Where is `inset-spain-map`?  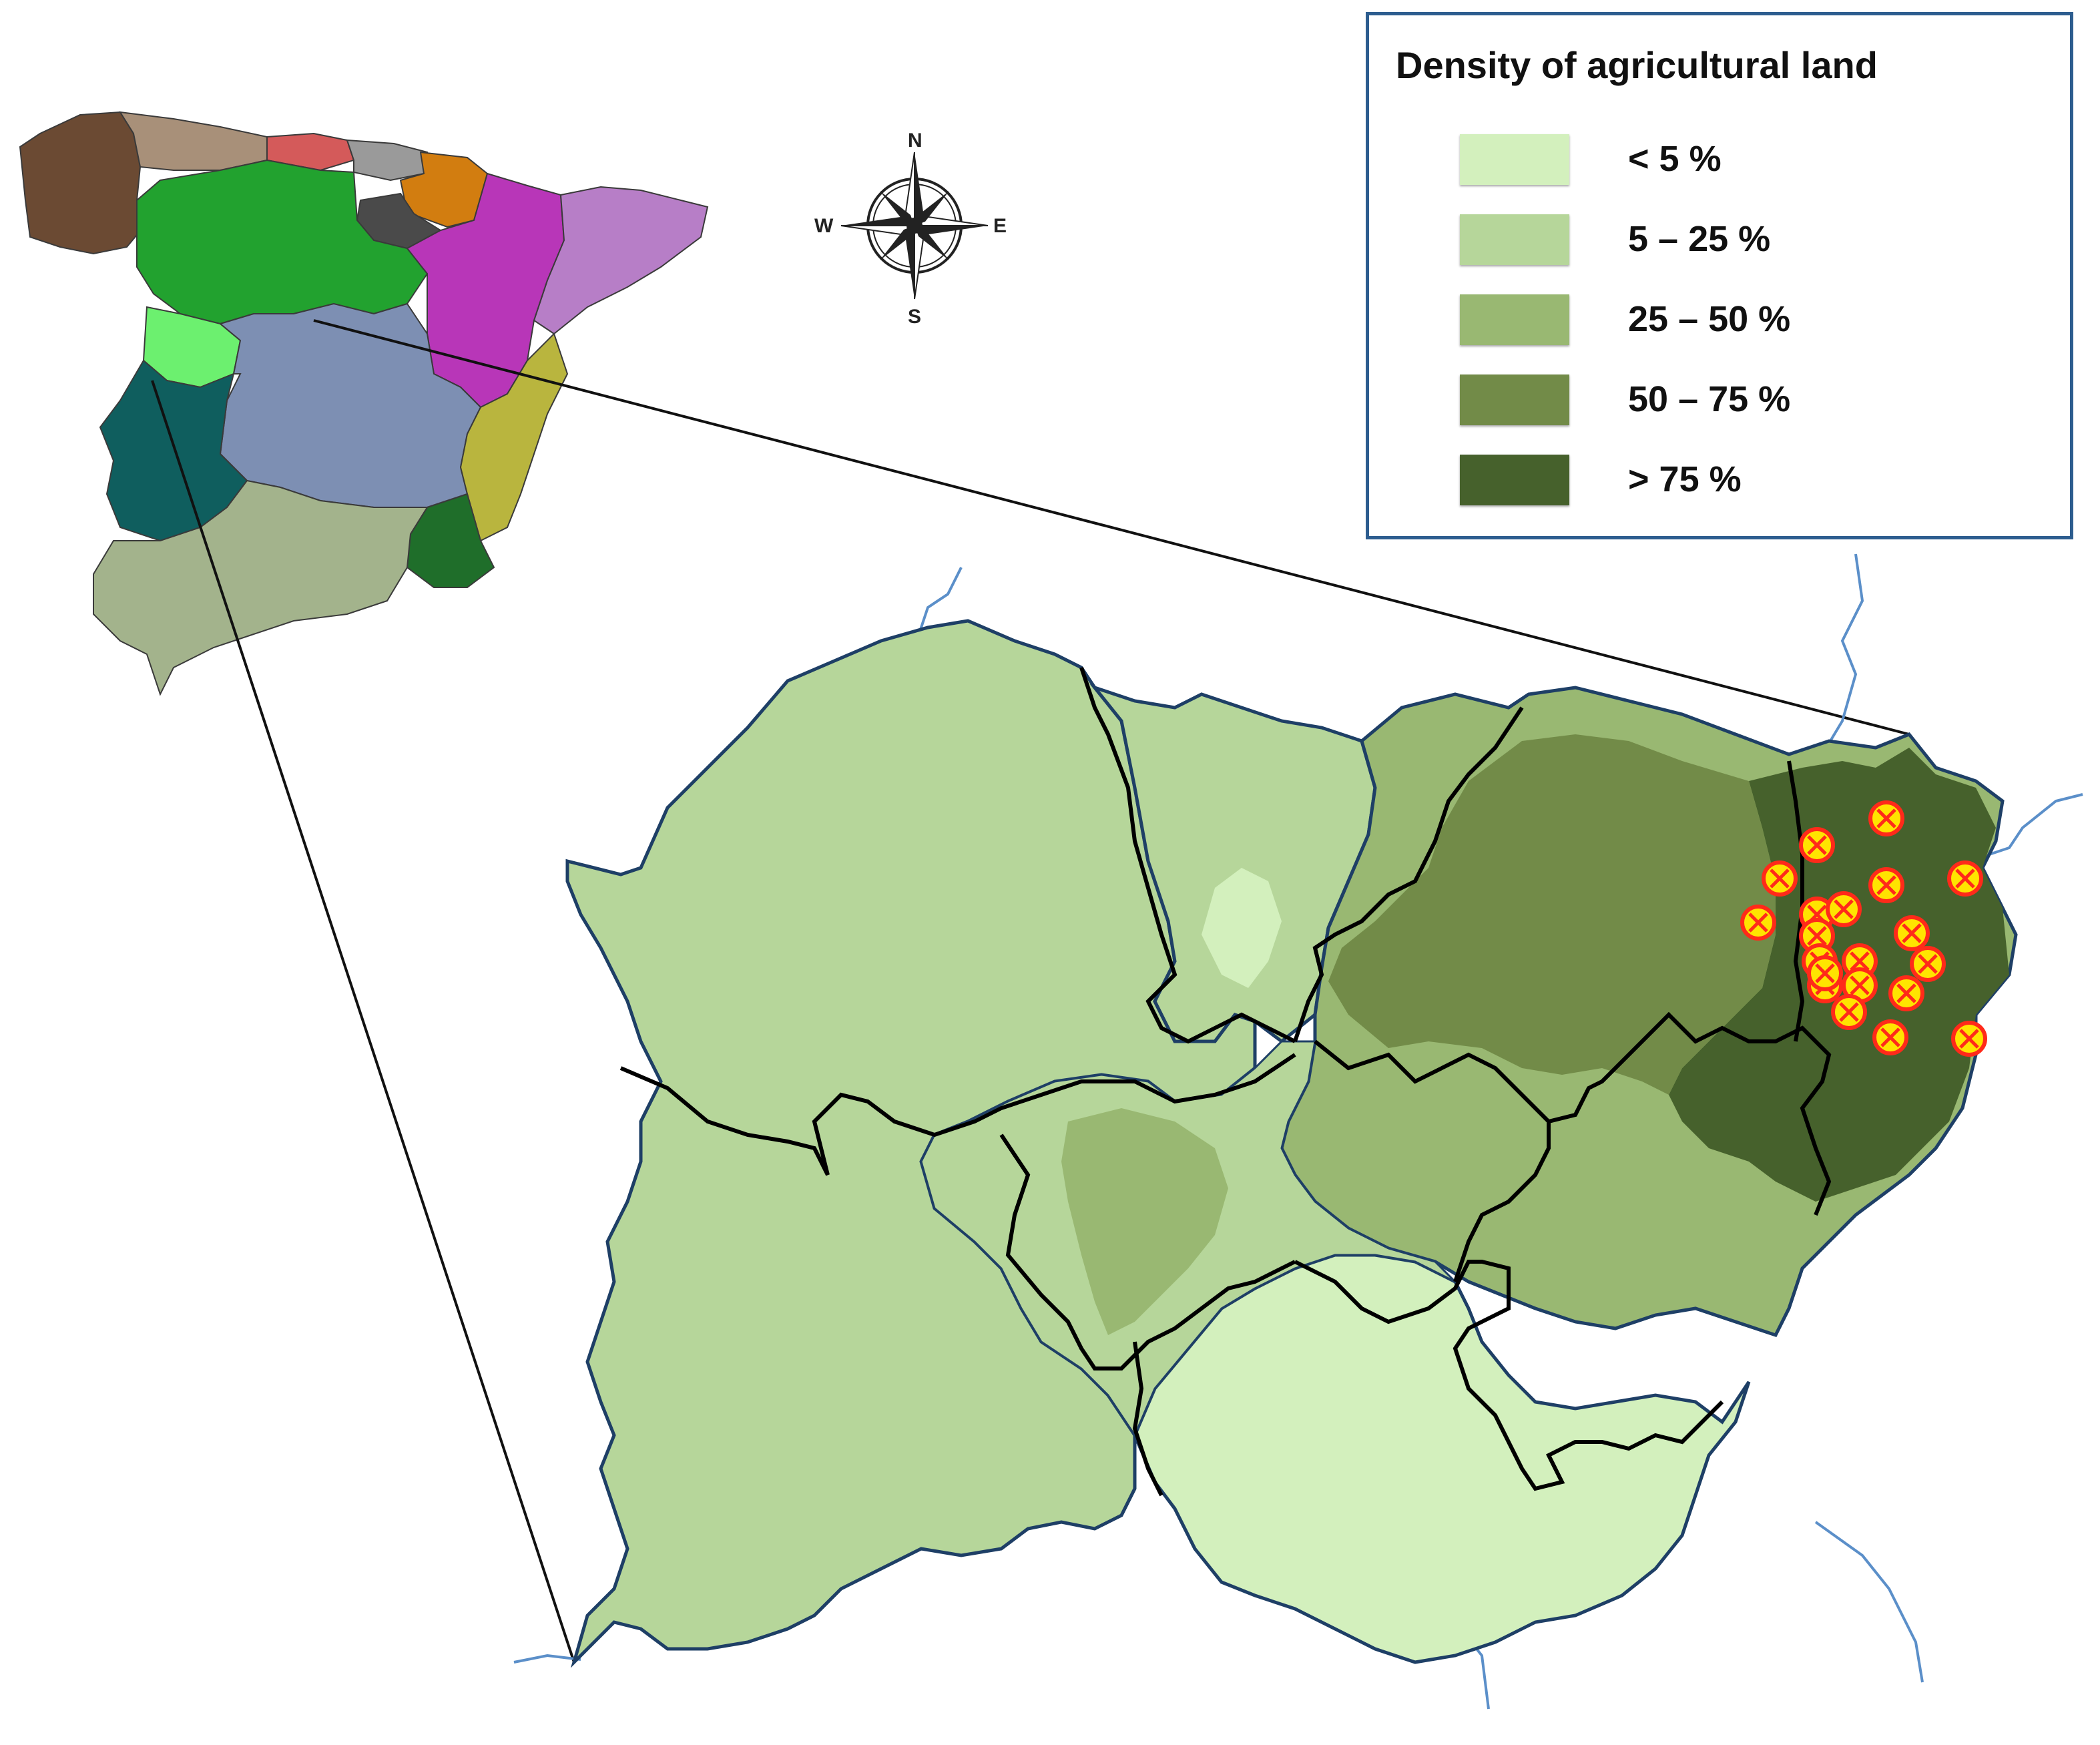
inset-spain-map is located at coordinates (364, 403).